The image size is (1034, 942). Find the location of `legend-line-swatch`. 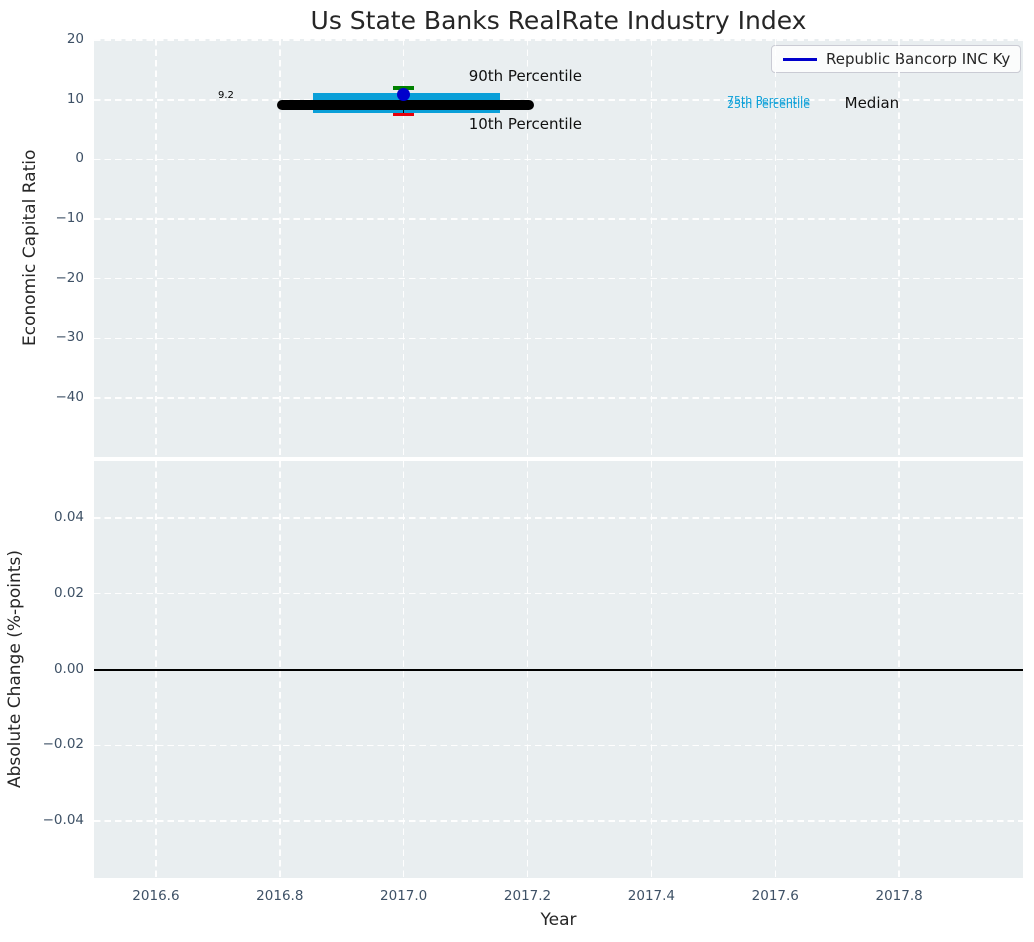

legend-line-swatch is located at coordinates (800, 59).